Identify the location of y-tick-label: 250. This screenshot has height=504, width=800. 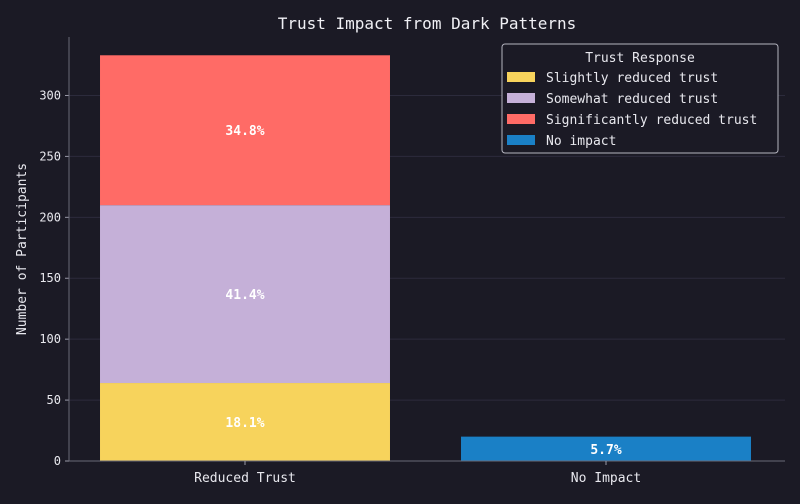
(50, 156).